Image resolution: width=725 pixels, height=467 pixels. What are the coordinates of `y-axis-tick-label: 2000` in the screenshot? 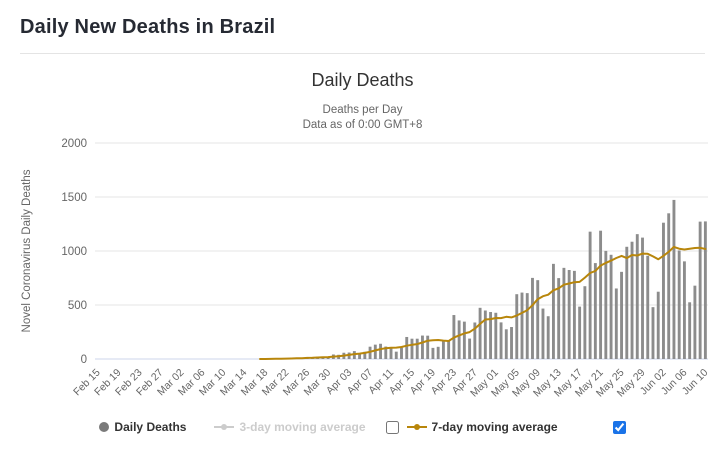 It's located at (74, 144).